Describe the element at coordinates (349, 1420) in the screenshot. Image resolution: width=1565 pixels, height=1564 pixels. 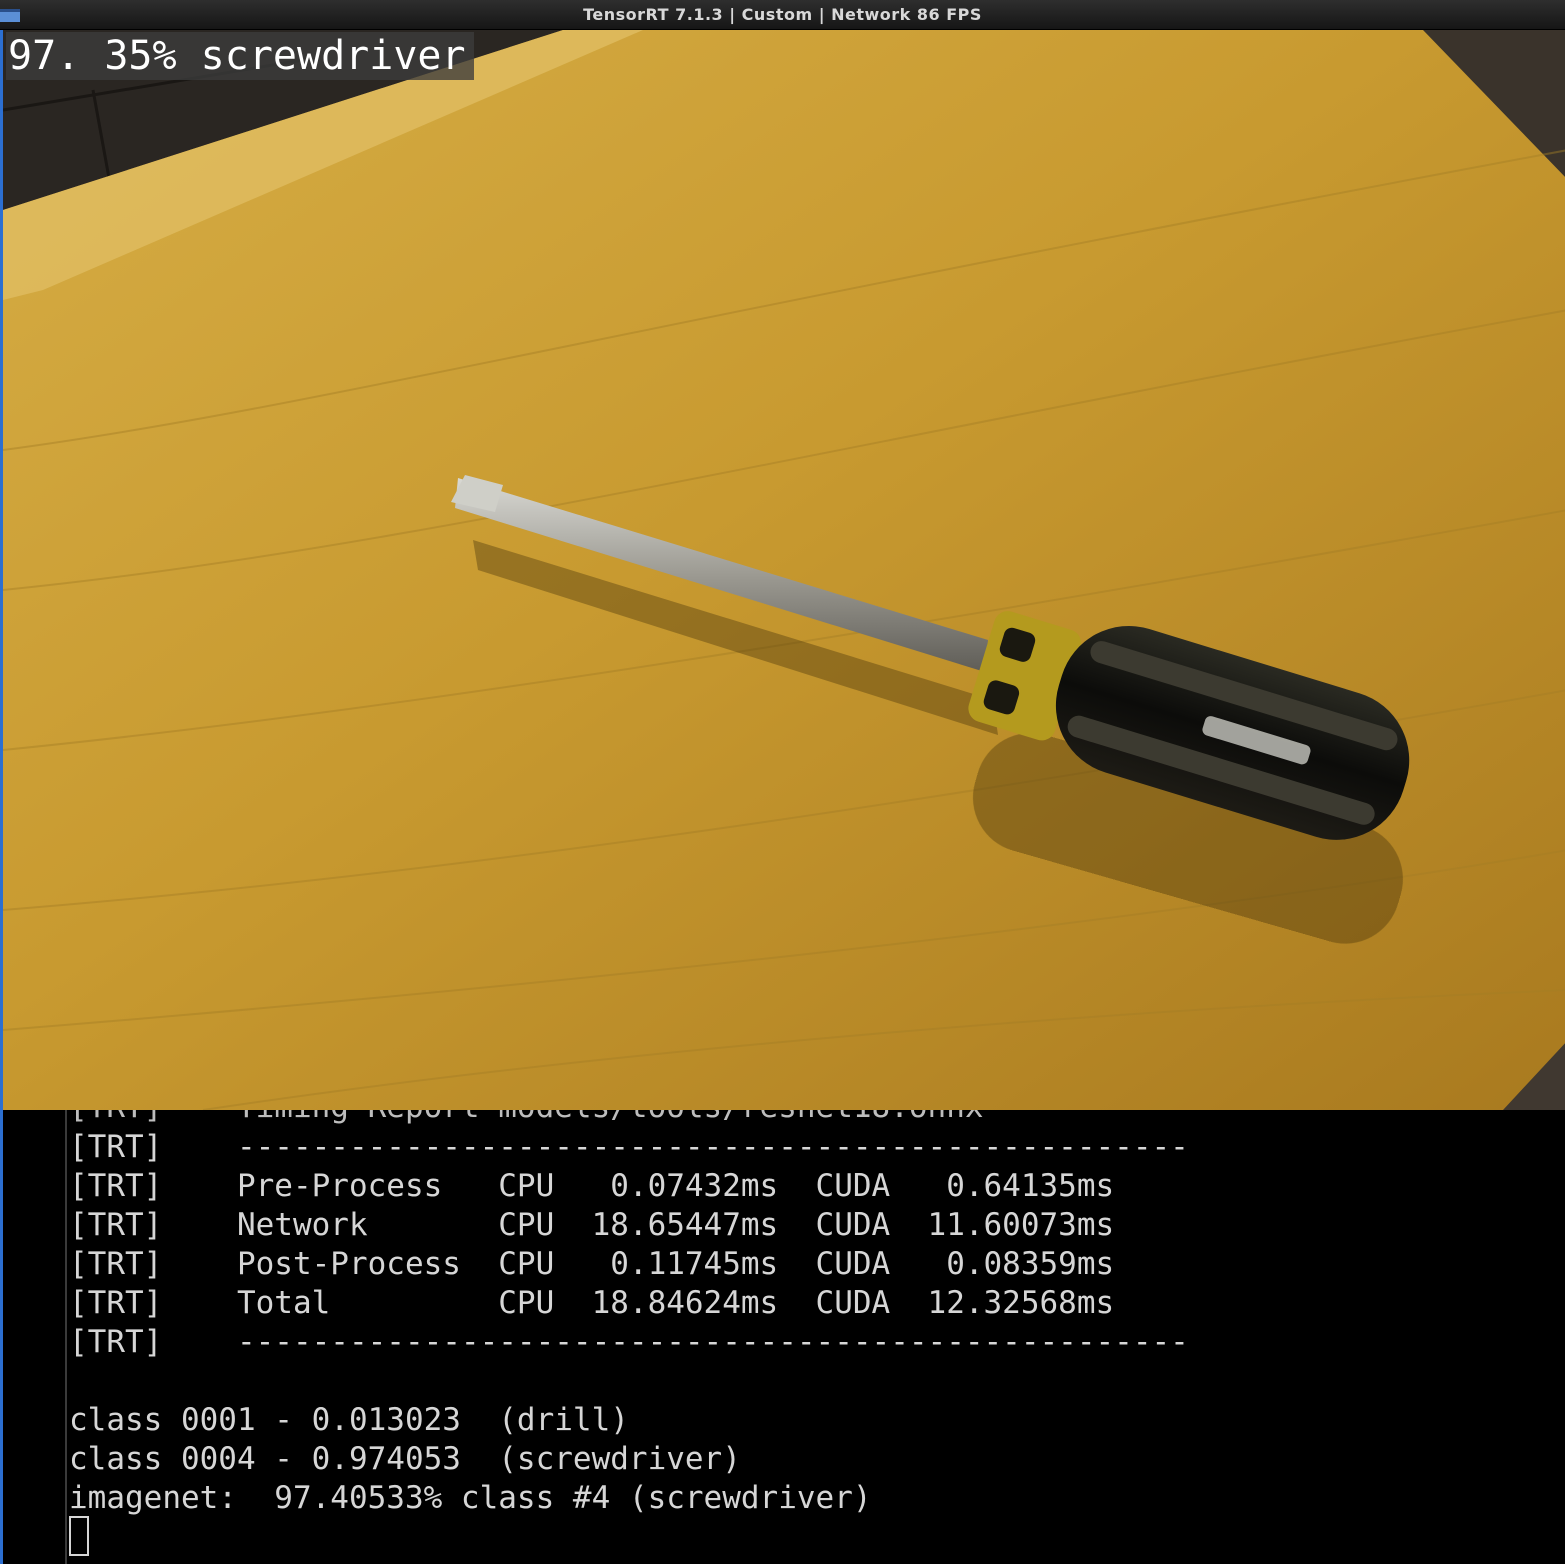
I see `terminal-line-class-drill: class 0001 - 0.013023 (drill)` at that location.